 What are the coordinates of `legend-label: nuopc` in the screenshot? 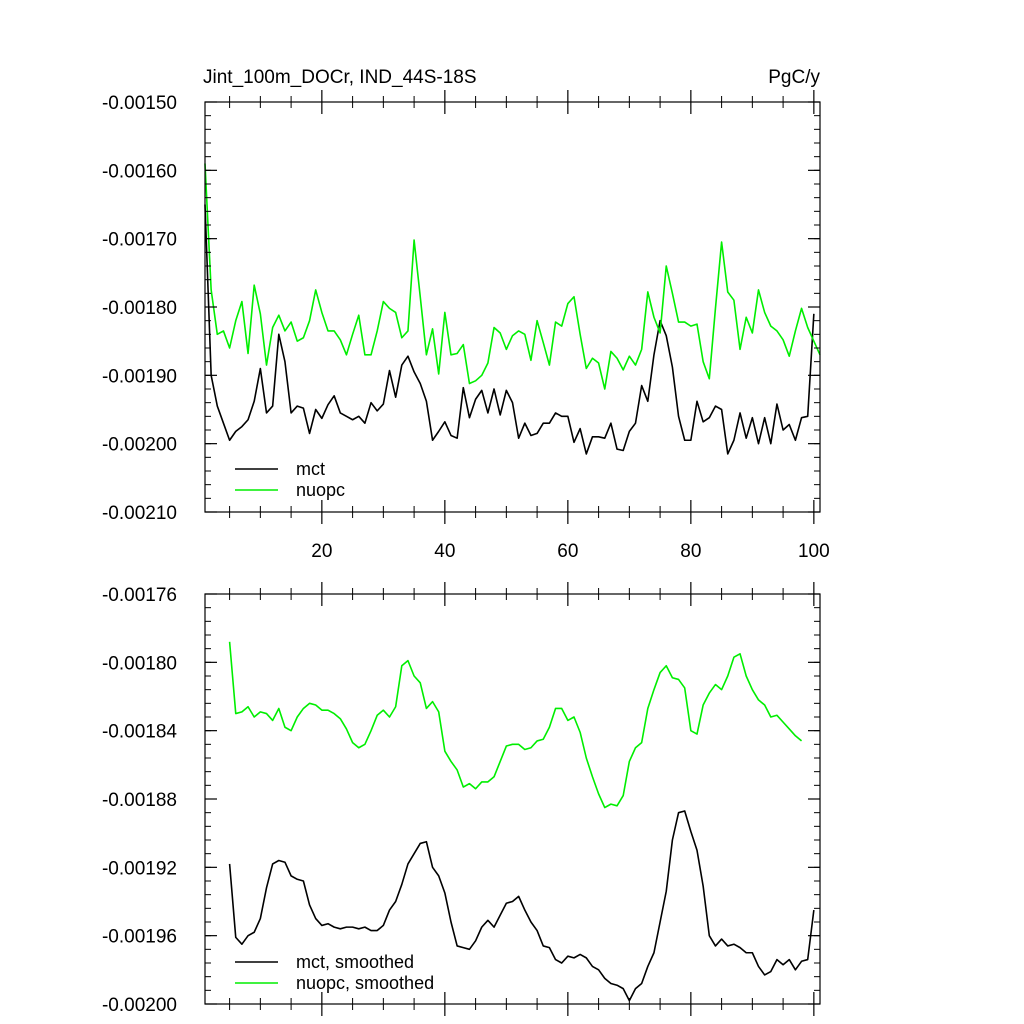 It's located at (320, 490).